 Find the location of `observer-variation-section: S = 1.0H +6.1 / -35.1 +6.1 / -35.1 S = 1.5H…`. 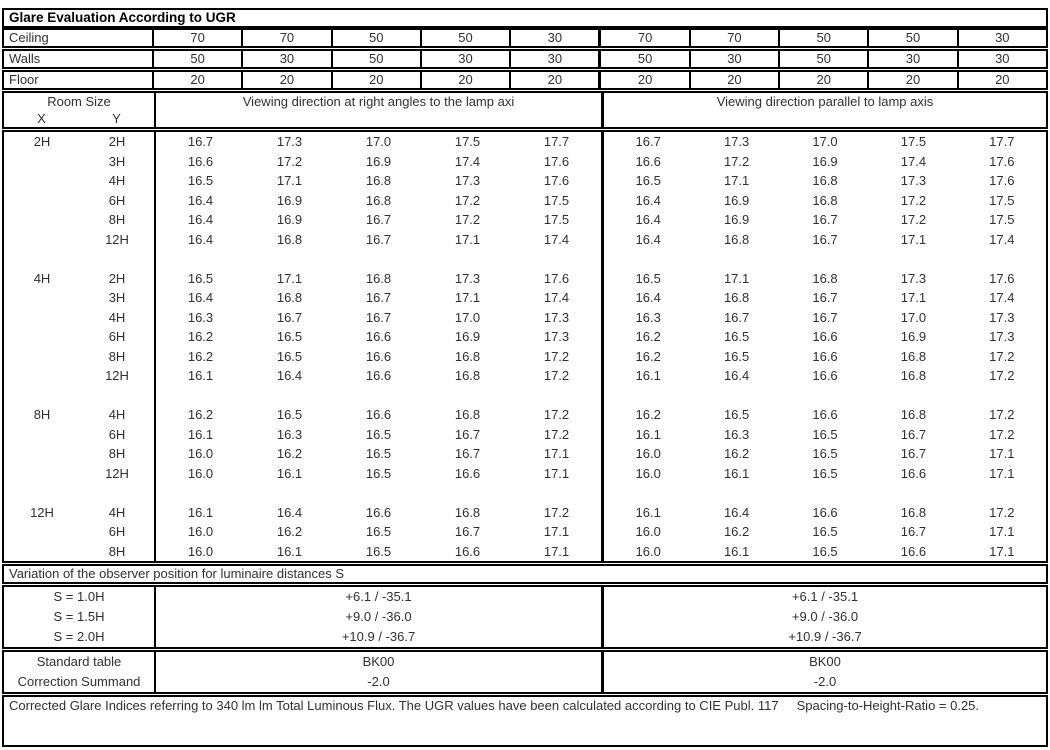

observer-variation-section: S = 1.0H +6.1 / -35.1 +6.1 / -35.1 S = 1.5H… is located at coordinates (525, 617).